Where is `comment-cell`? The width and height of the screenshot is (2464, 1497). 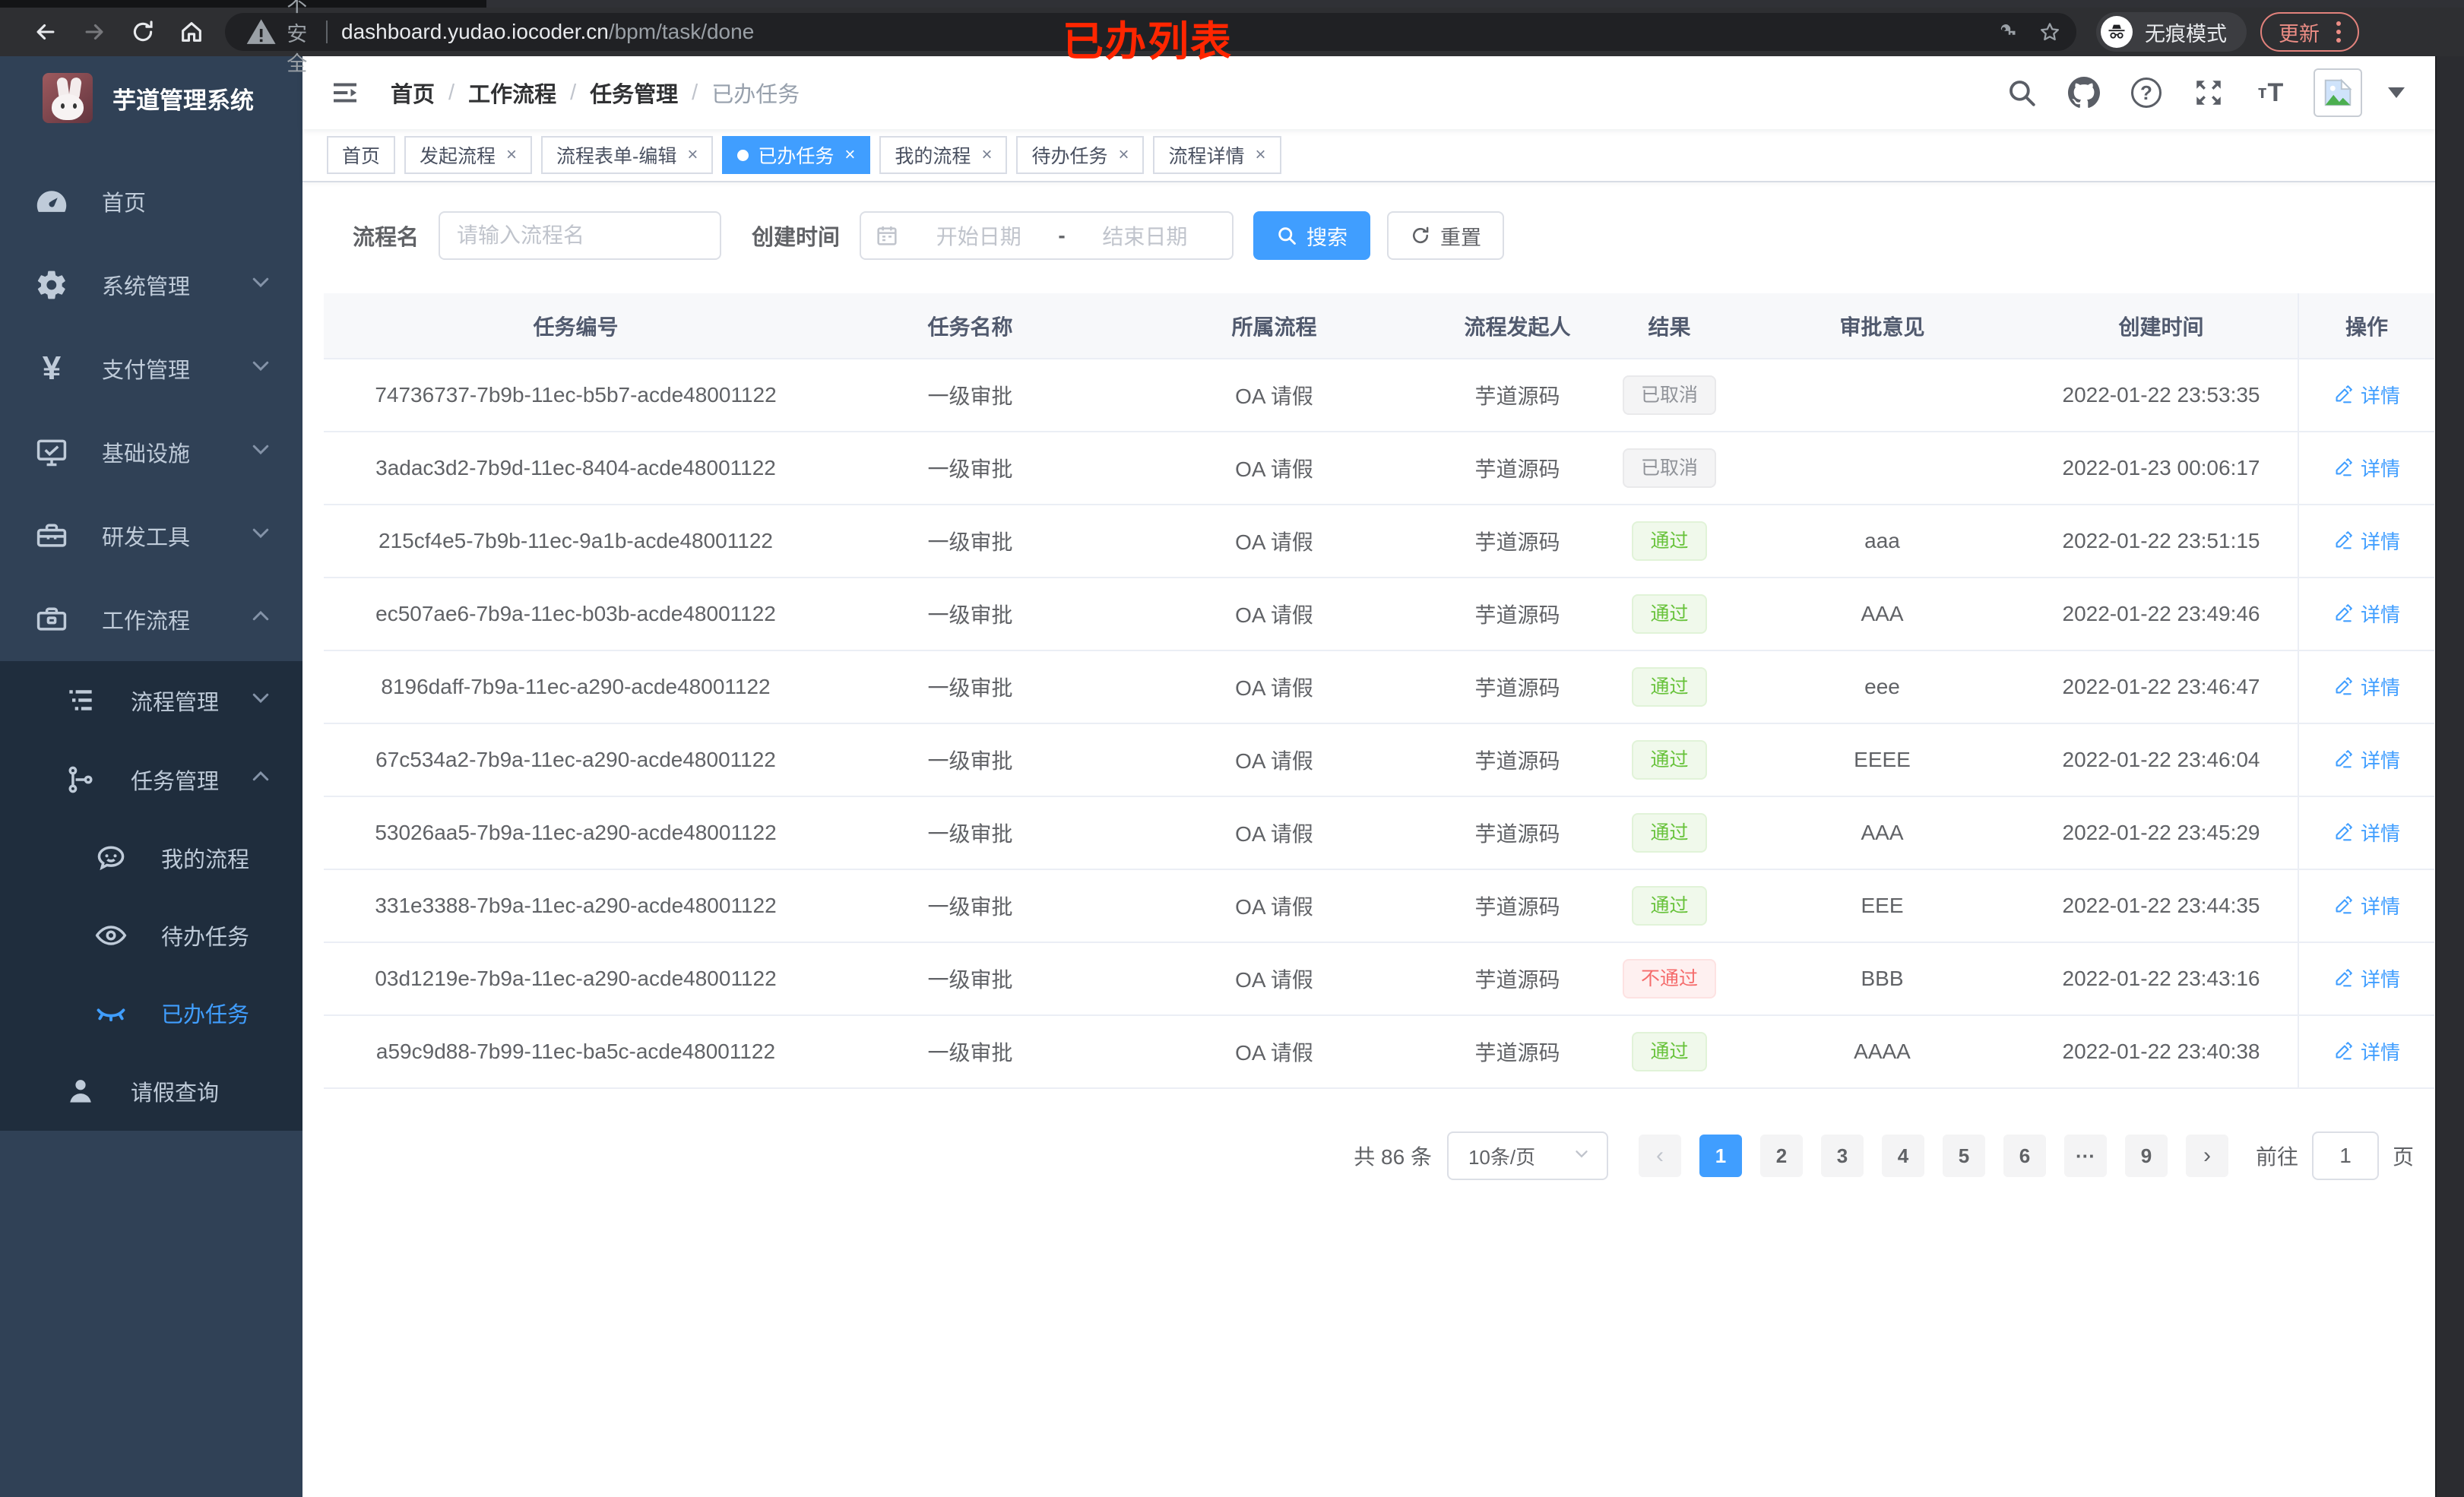
comment-cell is located at coordinates (1883, 468).